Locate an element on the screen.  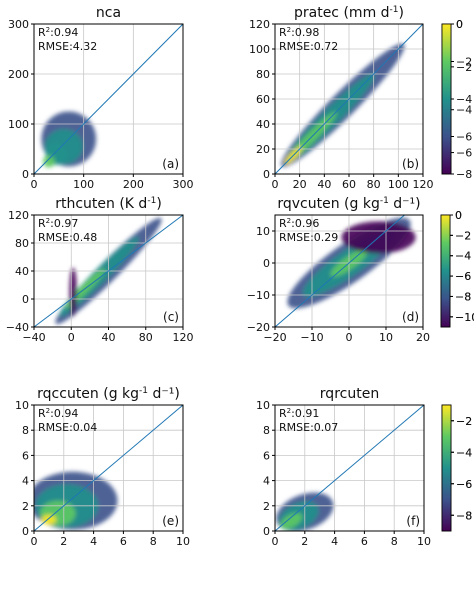
y-tick-label: 100 is located at coordinates (18, 124).